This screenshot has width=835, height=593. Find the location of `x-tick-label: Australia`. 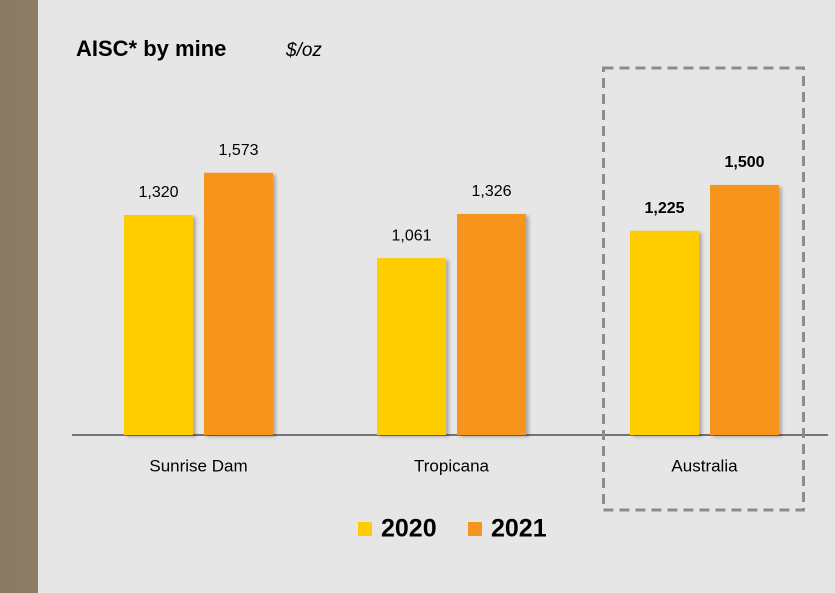

x-tick-label: Australia is located at coordinates (704, 465).